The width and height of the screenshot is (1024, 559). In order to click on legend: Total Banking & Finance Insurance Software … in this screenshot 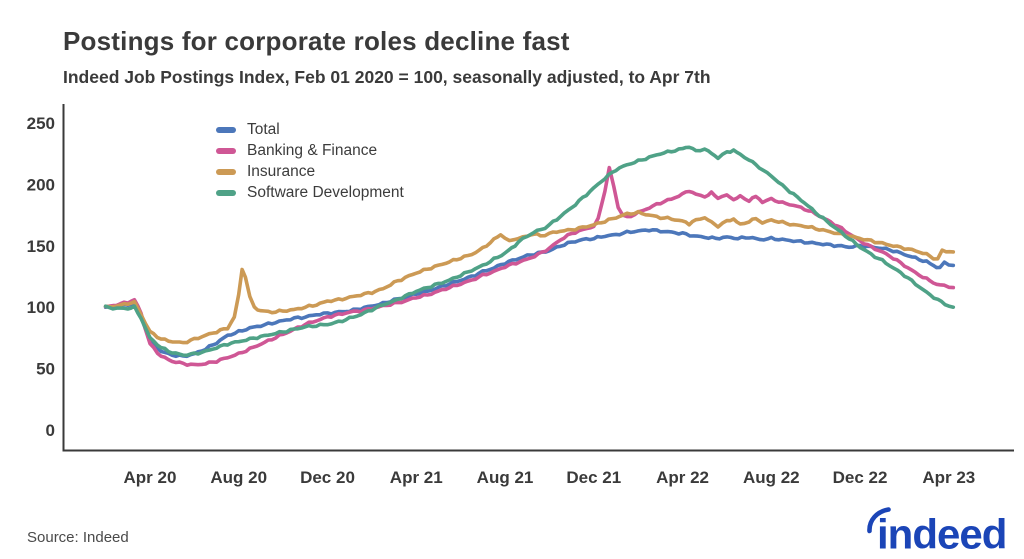, I will do `click(310, 161)`.